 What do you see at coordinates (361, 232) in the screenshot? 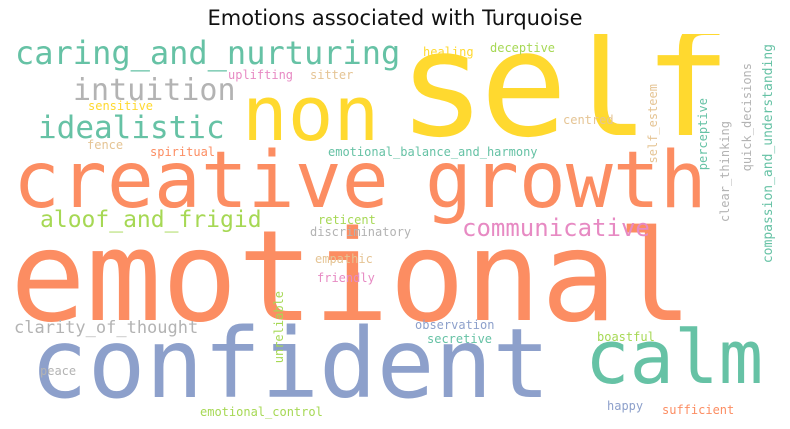
I see `cloud-word: discriminatory` at bounding box center [361, 232].